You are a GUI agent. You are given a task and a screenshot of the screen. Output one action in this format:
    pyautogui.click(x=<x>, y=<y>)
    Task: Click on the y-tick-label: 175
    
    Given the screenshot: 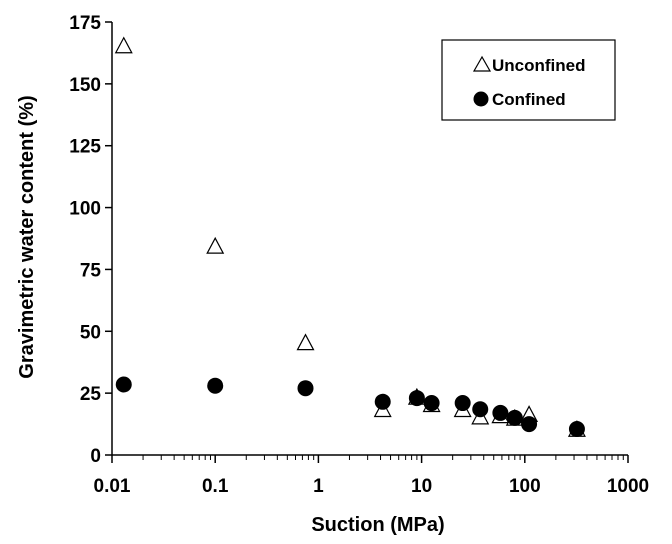 What is the action you would take?
    pyautogui.click(x=85, y=23)
    